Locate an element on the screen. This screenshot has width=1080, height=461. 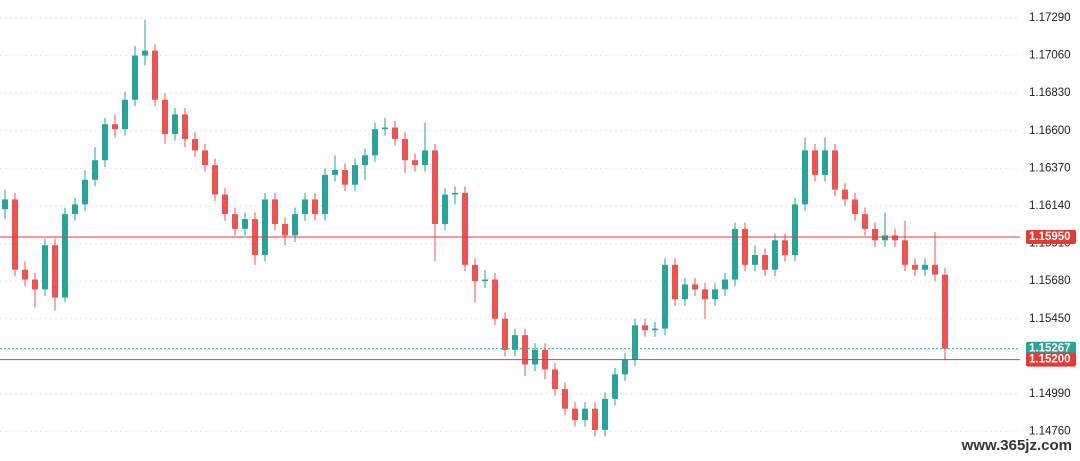
y-tick-label: 1.17290 is located at coordinates (1050, 18).